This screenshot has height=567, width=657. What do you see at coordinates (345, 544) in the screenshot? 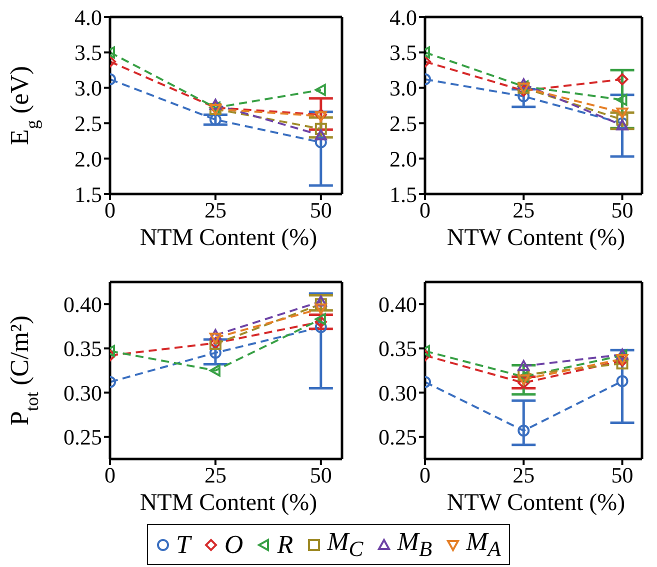
I see `legend-label: M$_{C}$` at bounding box center [345, 544].